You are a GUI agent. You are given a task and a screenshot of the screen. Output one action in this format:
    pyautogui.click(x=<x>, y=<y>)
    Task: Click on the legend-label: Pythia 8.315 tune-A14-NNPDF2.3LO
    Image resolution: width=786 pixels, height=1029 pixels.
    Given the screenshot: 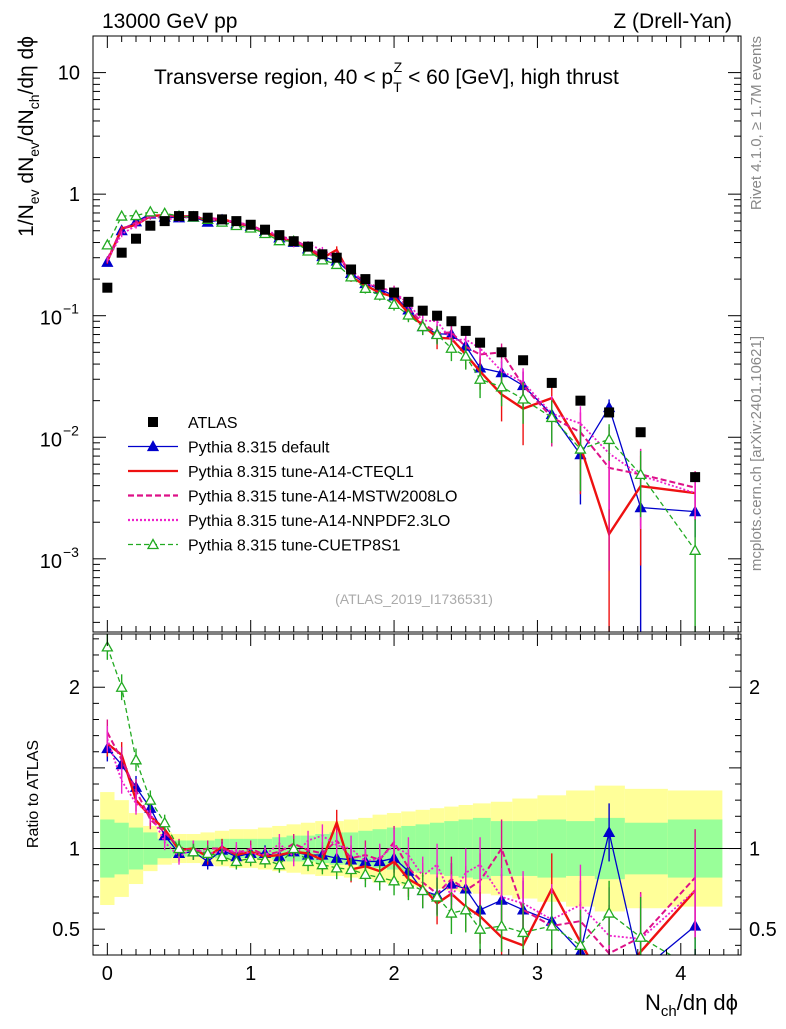 What is the action you would take?
    pyautogui.click(x=319, y=521)
    